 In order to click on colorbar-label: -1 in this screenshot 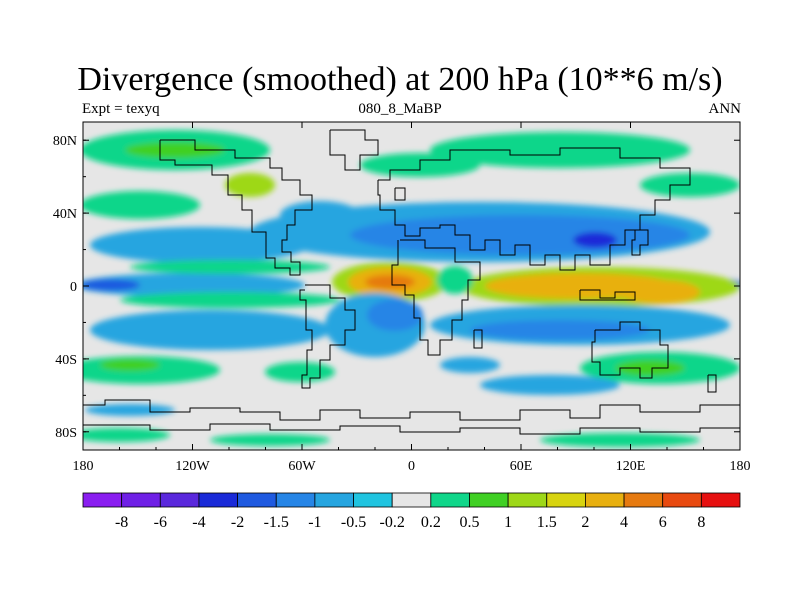, I will do `click(314, 522)`.